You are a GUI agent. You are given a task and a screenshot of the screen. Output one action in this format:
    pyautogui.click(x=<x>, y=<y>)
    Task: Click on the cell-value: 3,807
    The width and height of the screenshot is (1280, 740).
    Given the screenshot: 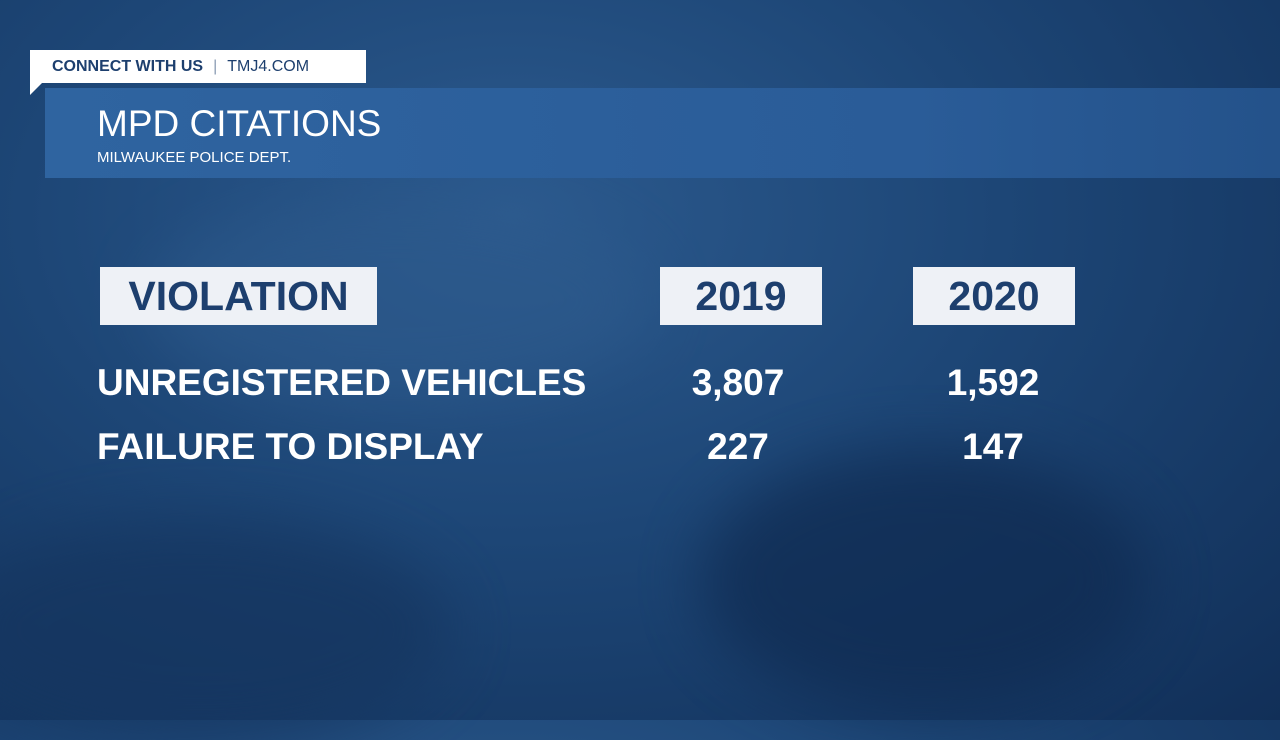 What is the action you would take?
    pyautogui.click(x=738, y=382)
    